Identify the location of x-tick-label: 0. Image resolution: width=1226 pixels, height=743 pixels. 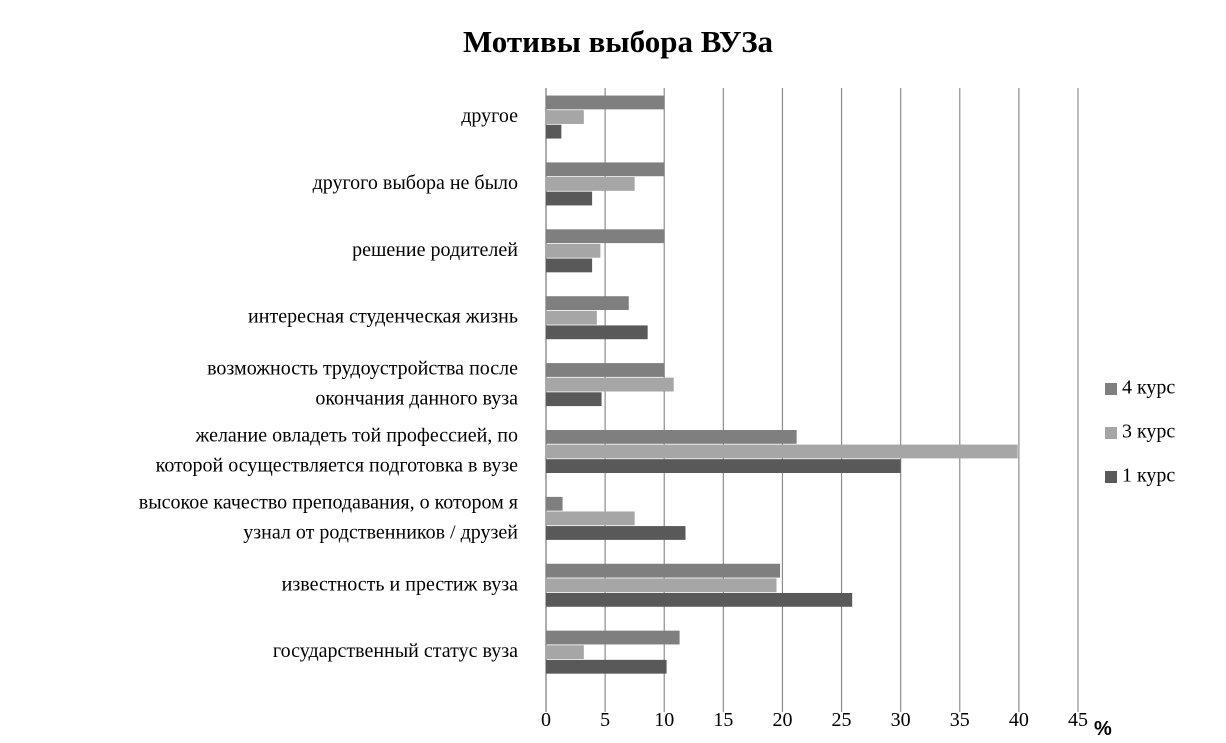
(546, 720).